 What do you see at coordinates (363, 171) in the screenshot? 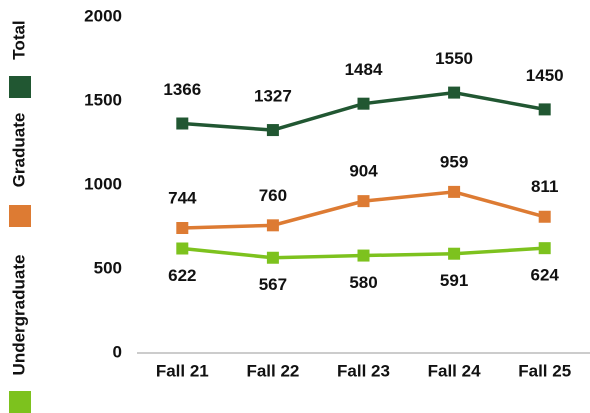
I see `data-label: 904` at bounding box center [363, 171].